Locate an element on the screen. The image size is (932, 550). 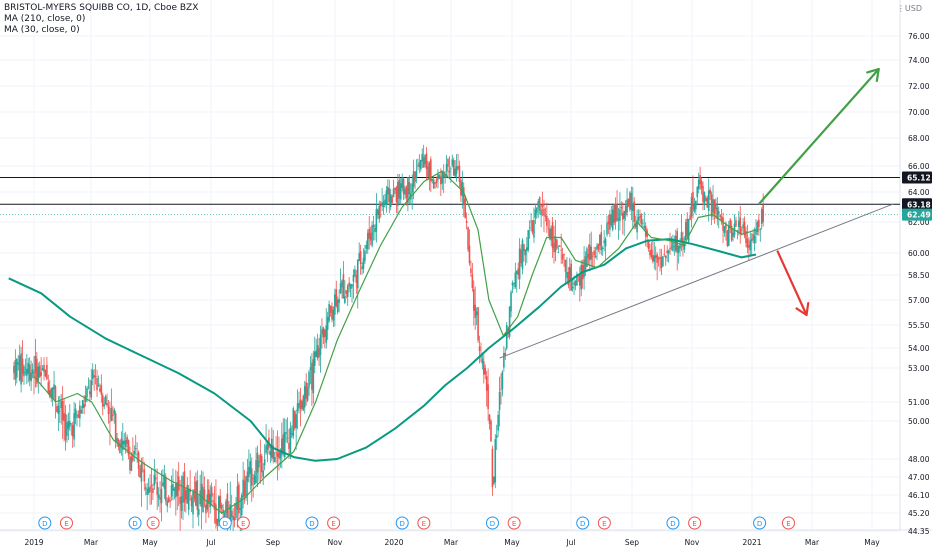
menu-dots-icon: ⋮ is located at coordinates (900, 8).